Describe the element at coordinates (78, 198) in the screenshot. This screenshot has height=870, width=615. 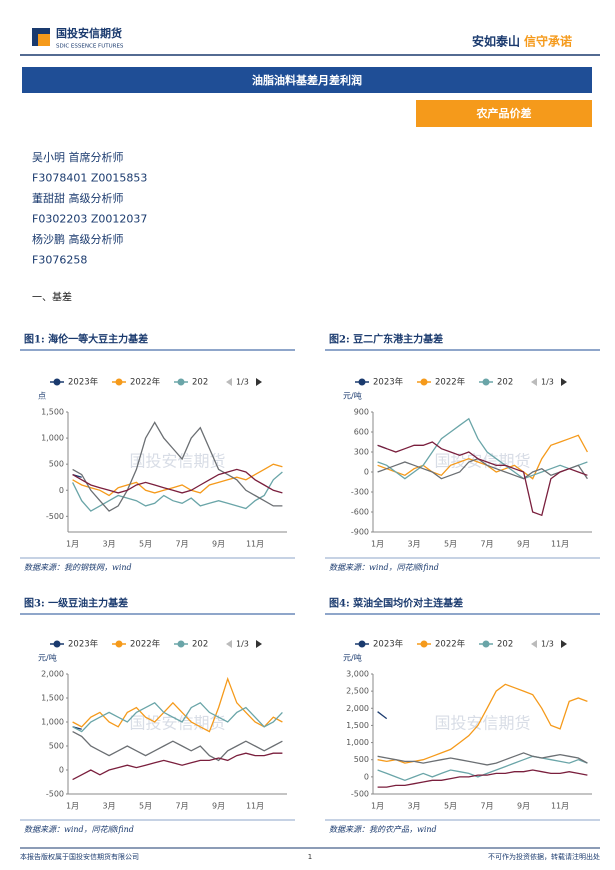
I see `analyst-line: 董甜甜 高级分析师` at that location.